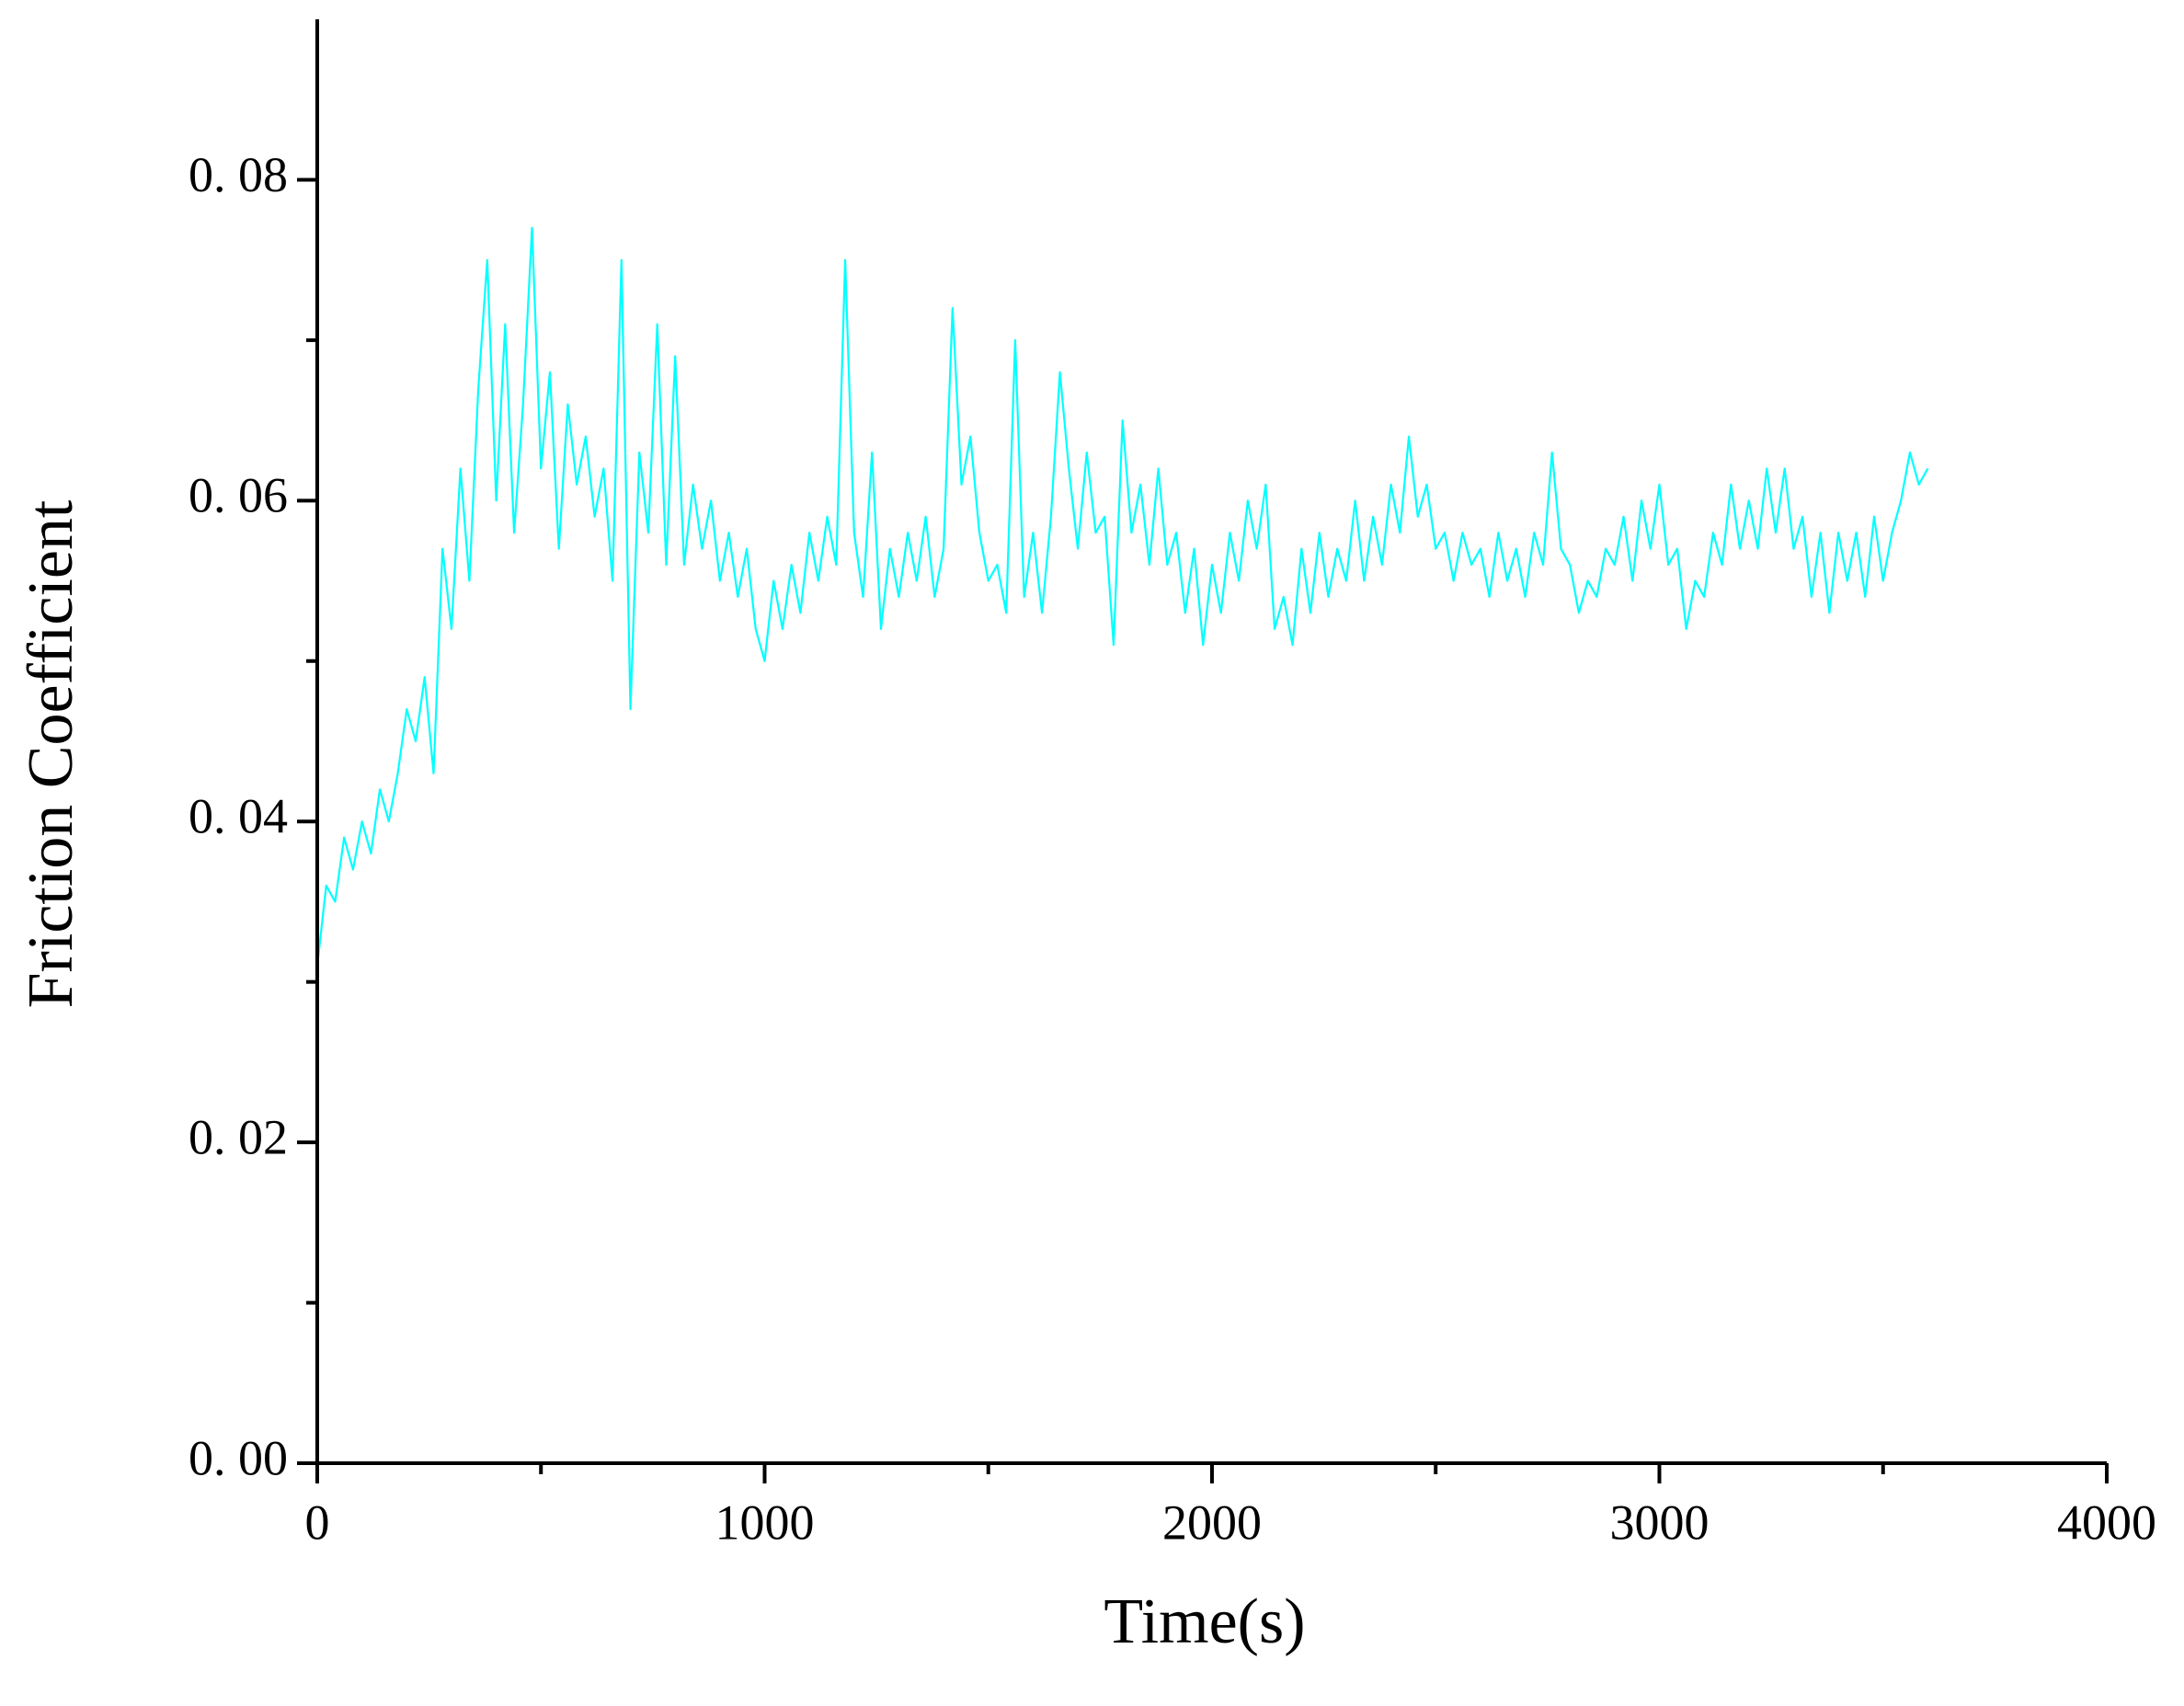 The height and width of the screenshot is (1706, 2184). Describe the element at coordinates (238, 174) in the screenshot. I see `y-tick-label: 0. 08` at that location.